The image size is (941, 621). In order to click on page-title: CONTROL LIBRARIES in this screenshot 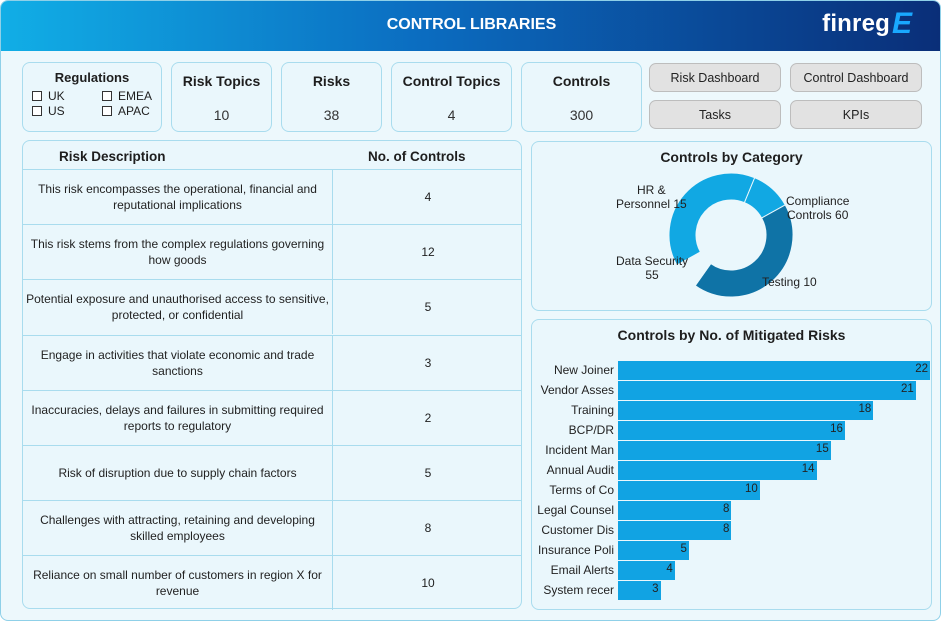, I will do `click(471, 24)`.